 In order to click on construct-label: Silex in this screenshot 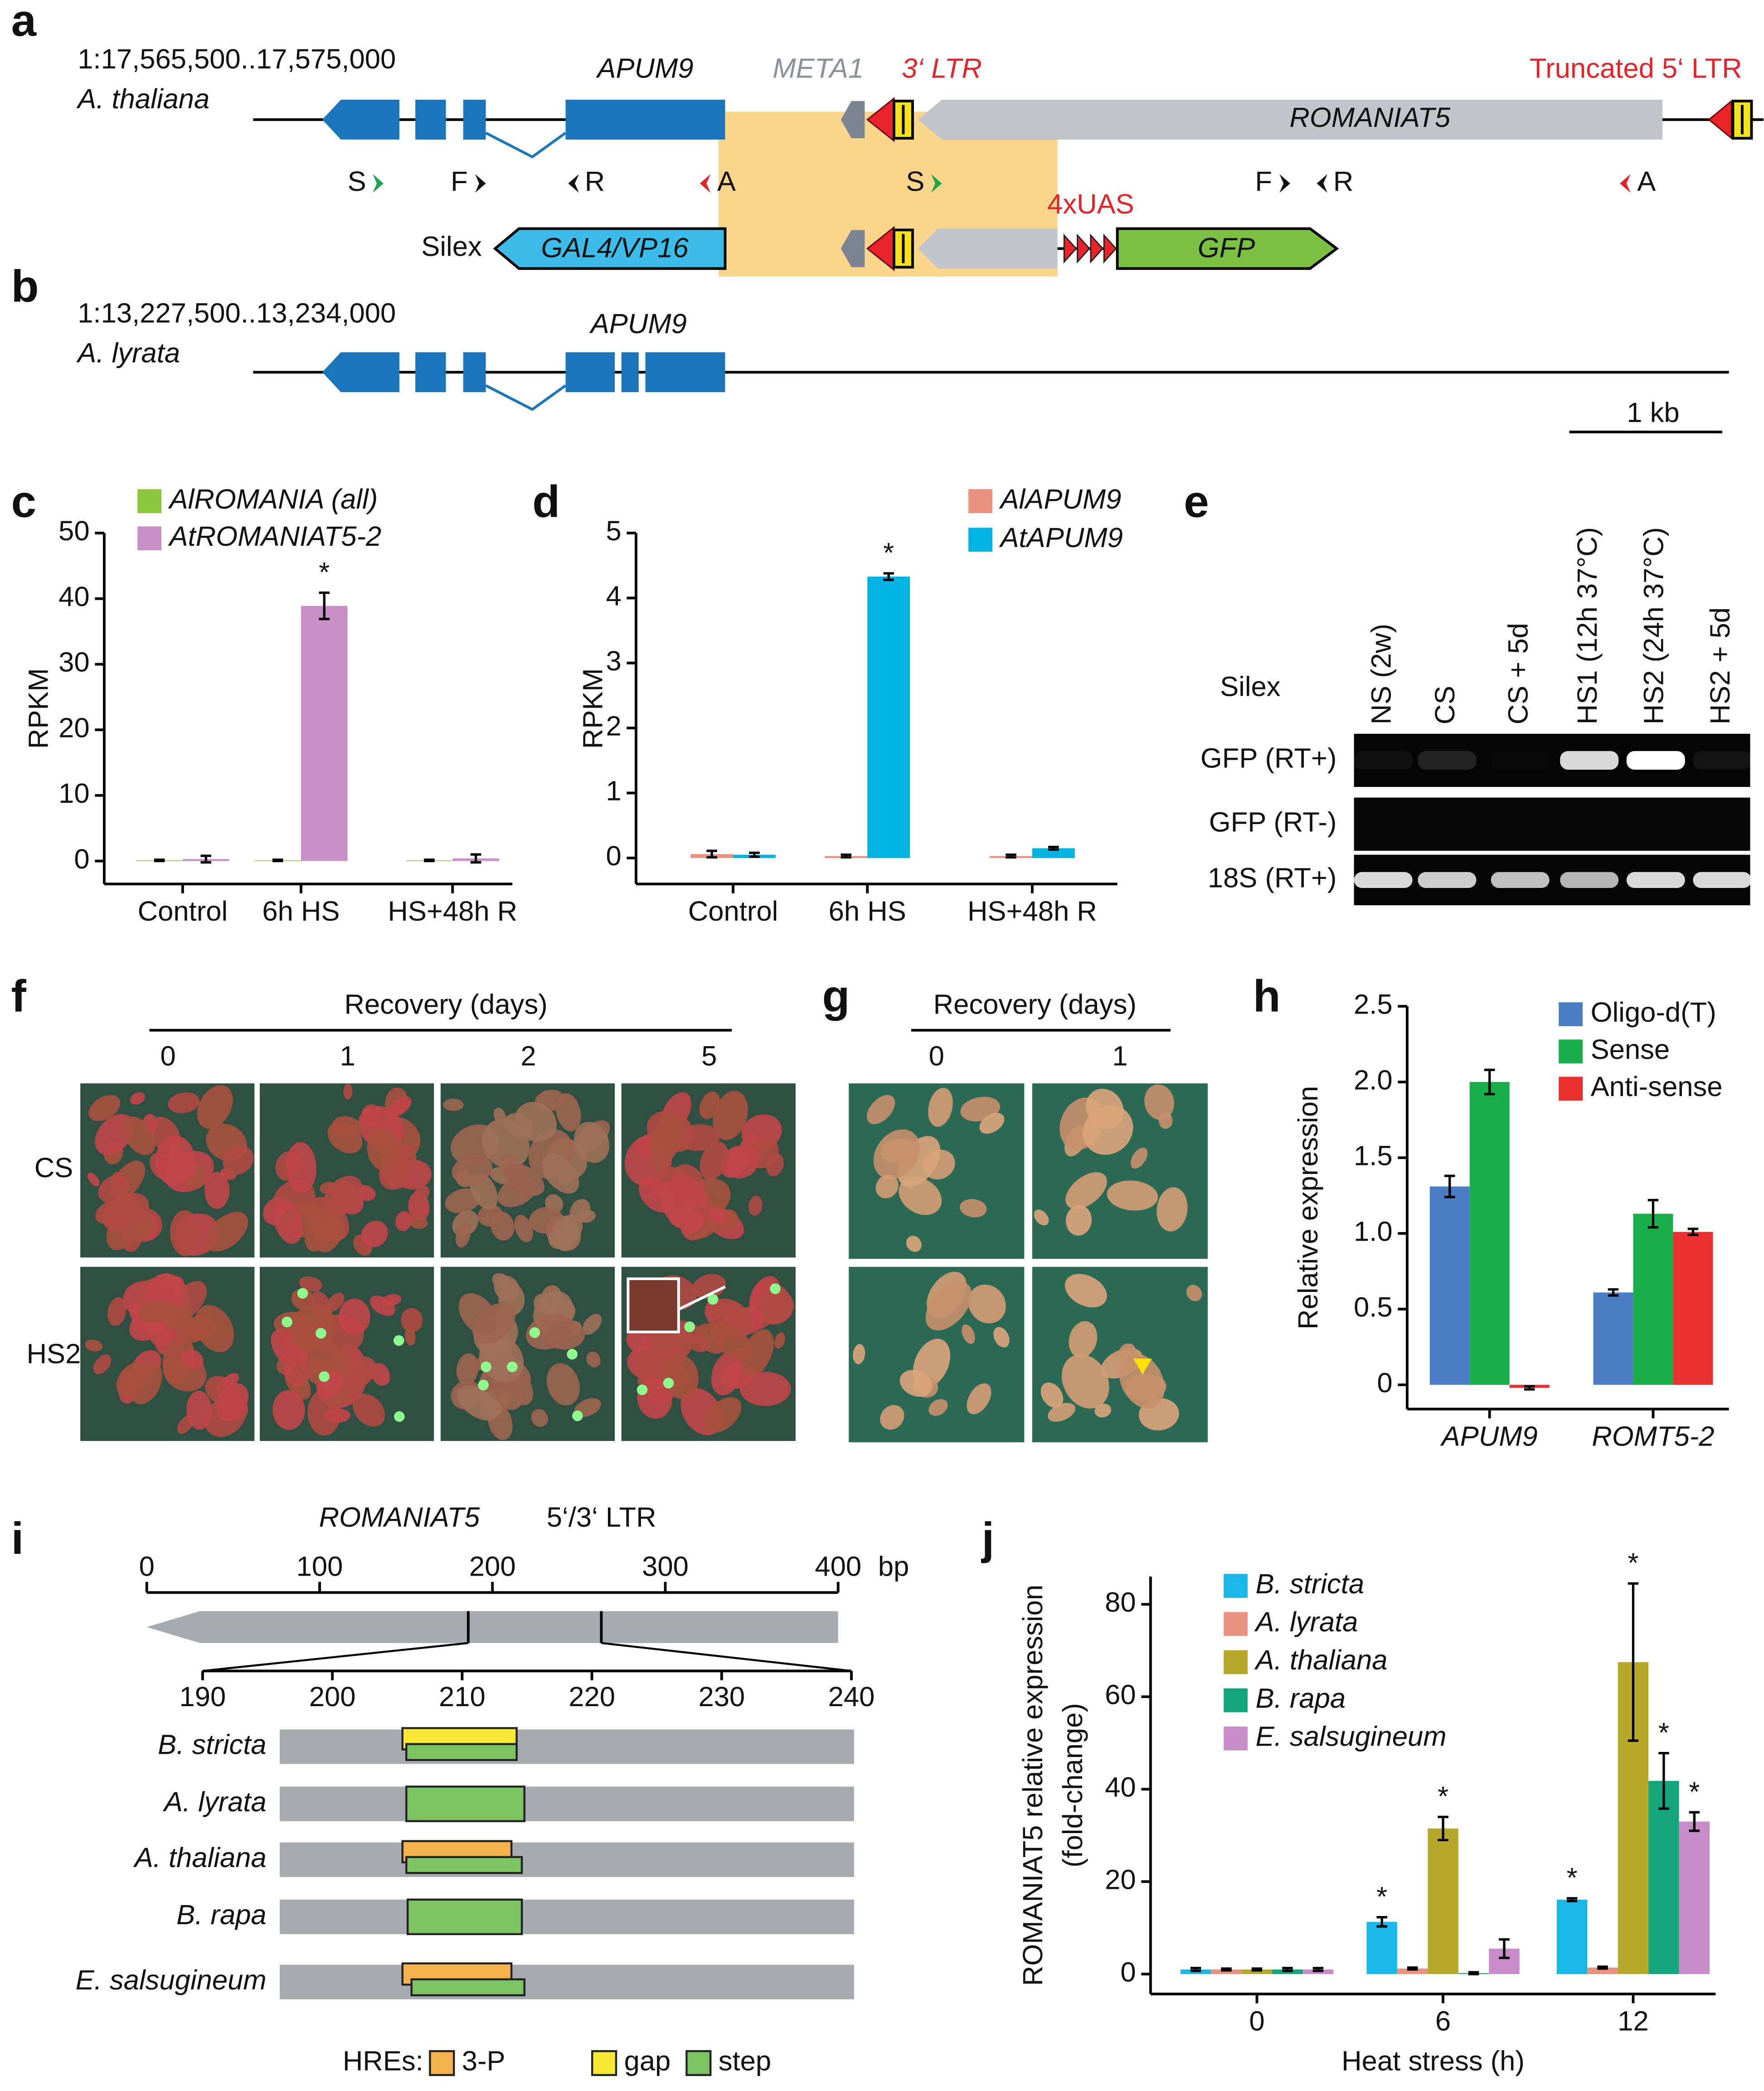, I will do `click(451, 246)`.